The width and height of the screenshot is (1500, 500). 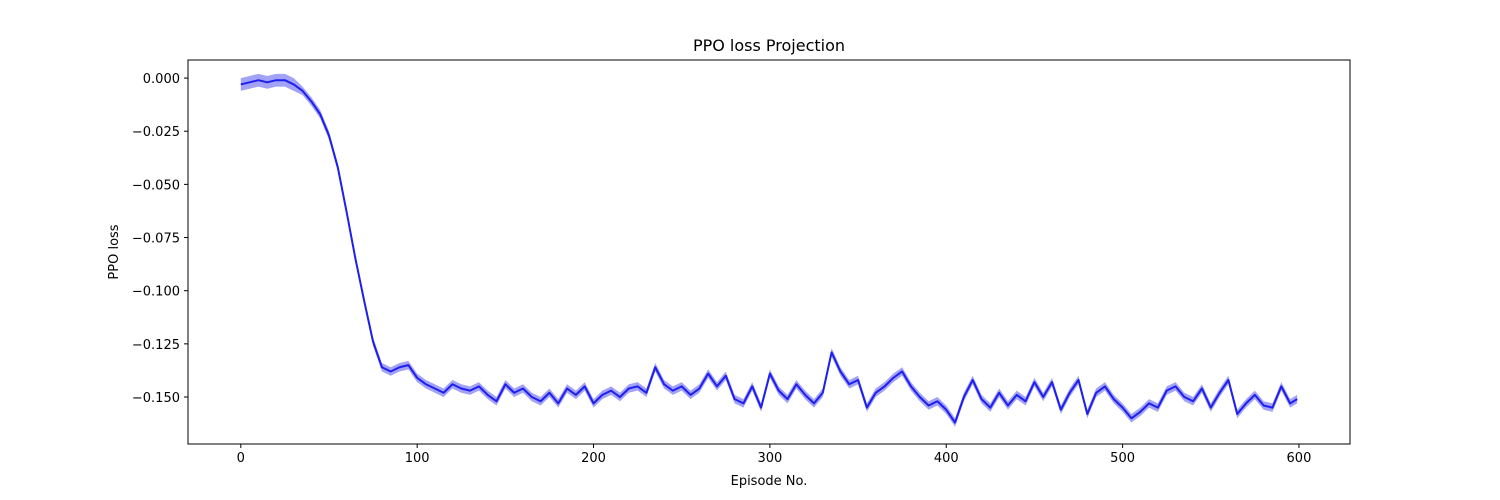 What do you see at coordinates (114, 251) in the screenshot?
I see `y-axis-label: PPO loss` at bounding box center [114, 251].